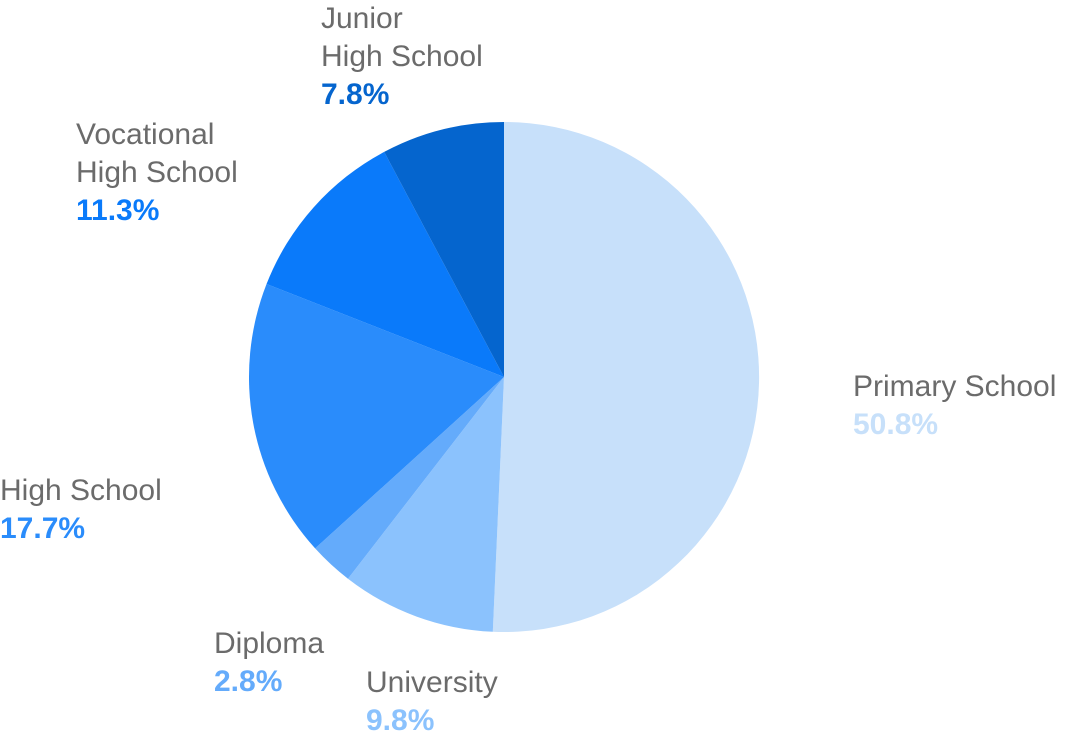 The width and height of the screenshot is (1082, 745). I want to click on label-primary-school: Primary School 50.8%, so click(954, 406).